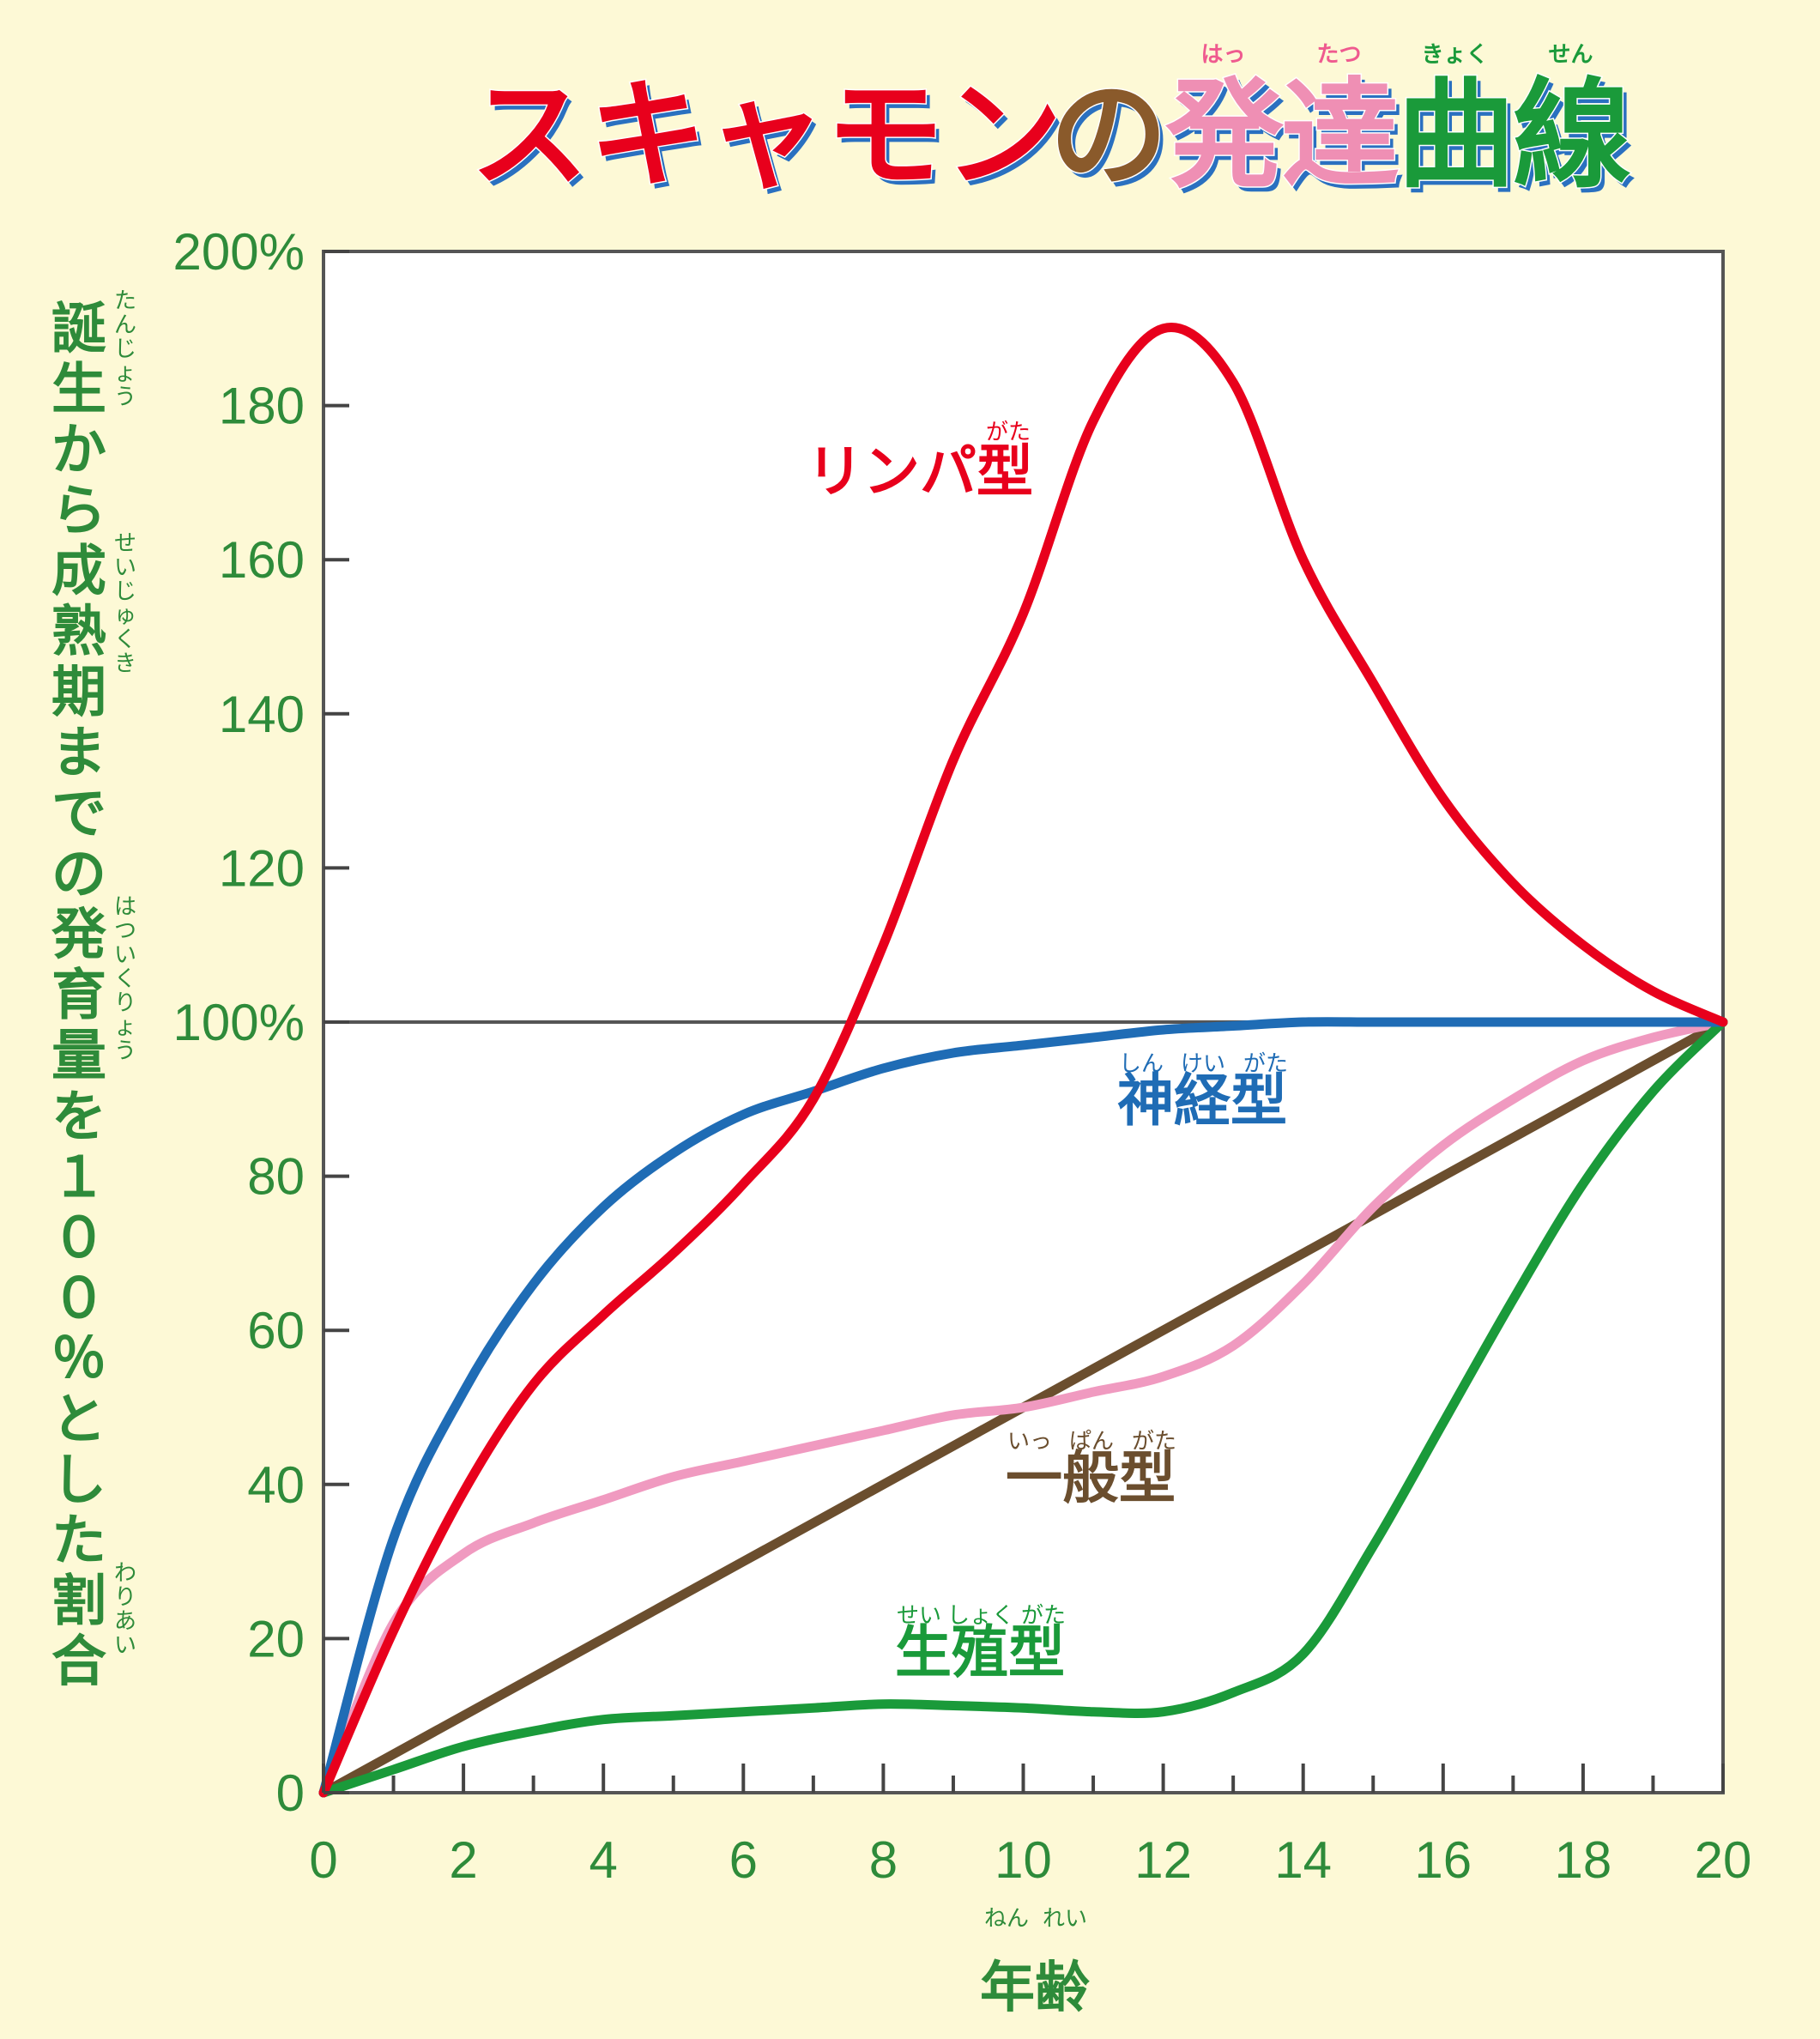  What do you see at coordinates (276, 1485) in the screenshot?
I see `y-tick-label-40: 40` at bounding box center [276, 1485].